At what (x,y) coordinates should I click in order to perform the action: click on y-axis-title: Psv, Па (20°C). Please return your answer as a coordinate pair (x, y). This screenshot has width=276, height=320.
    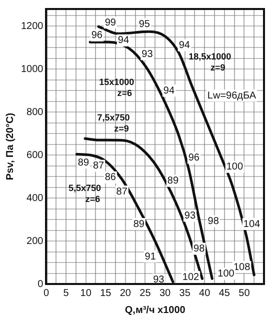
    Looking at the image, I should click on (10, 146).